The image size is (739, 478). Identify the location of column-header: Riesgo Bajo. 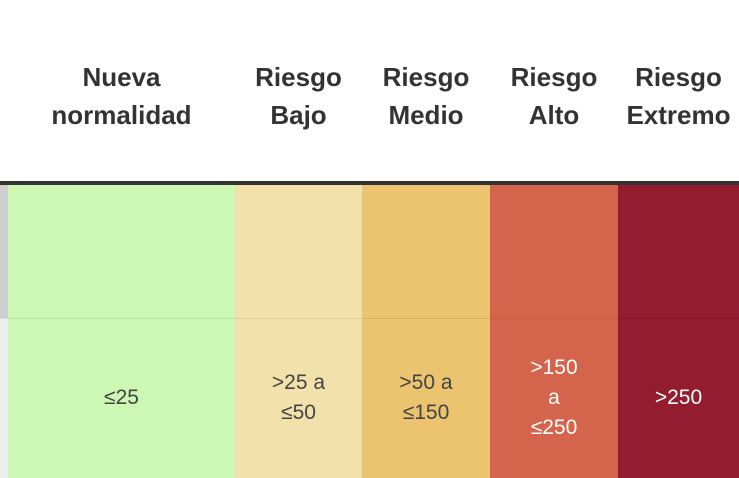
(298, 96).